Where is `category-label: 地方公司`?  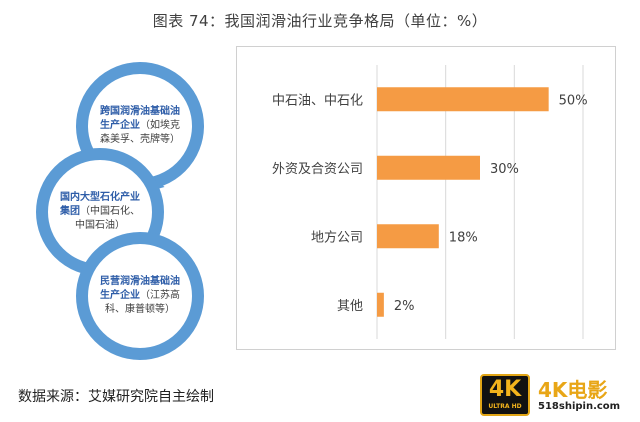 category-label: 地方公司 is located at coordinates (337, 237).